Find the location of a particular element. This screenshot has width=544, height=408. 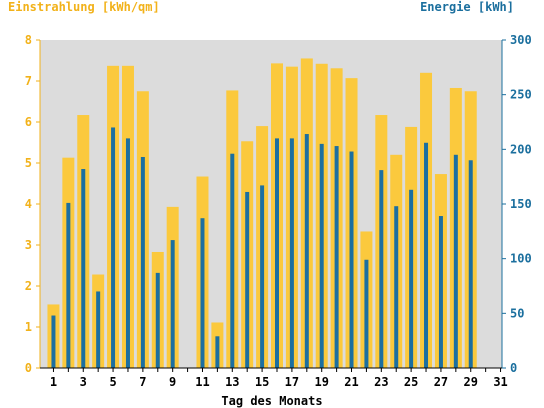

right-tick-label: 0 is located at coordinates (513, 368).